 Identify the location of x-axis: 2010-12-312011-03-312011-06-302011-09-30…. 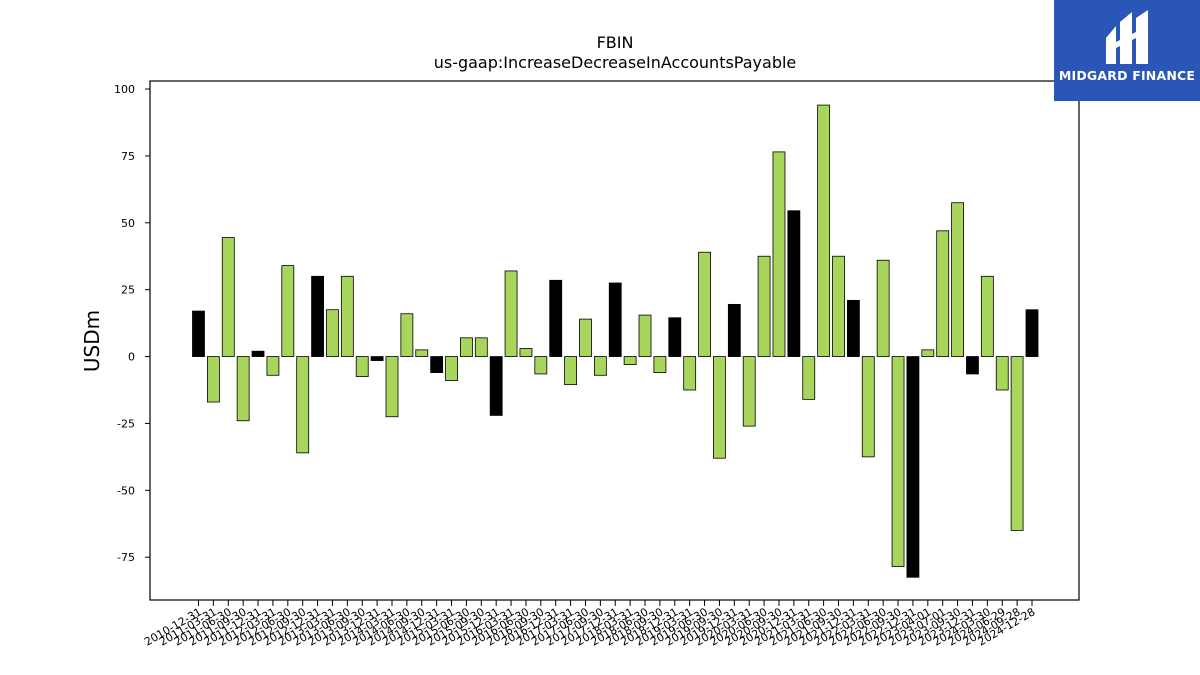
(590, 624).